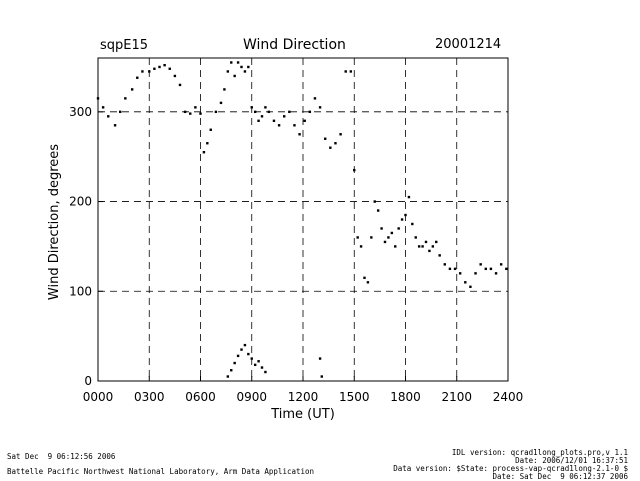 The image size is (640, 481). I want to click on site-label: sqpE15, so click(124, 45).